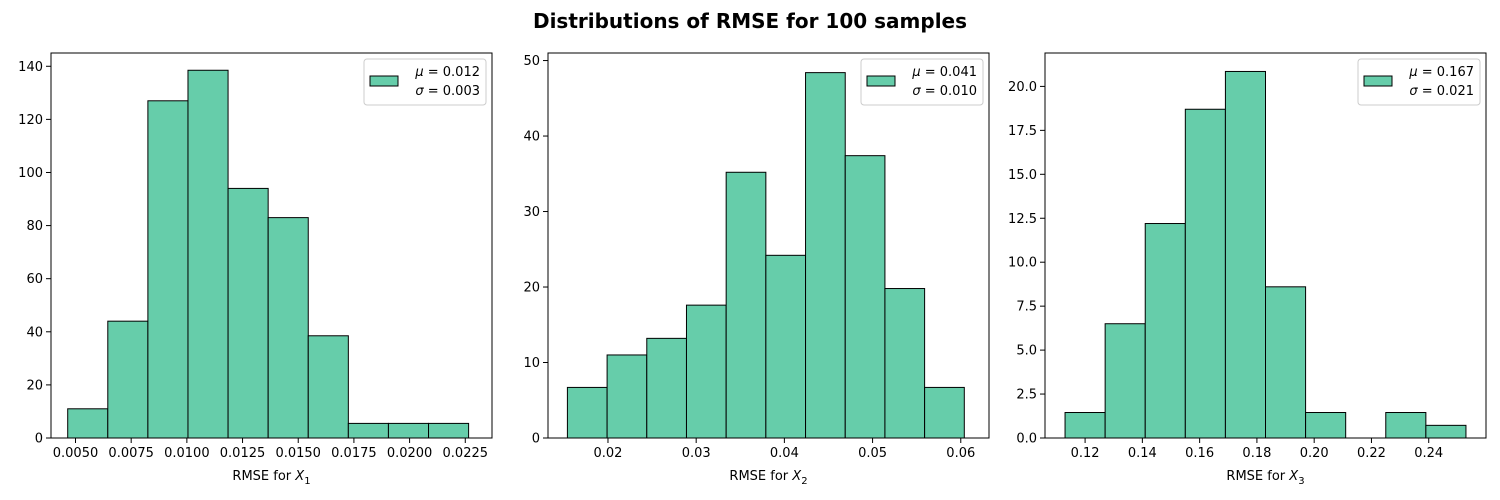 Image resolution: width=1500 pixels, height=500 pixels. I want to click on x-axis-label: RMSE for X1, so click(271, 478).